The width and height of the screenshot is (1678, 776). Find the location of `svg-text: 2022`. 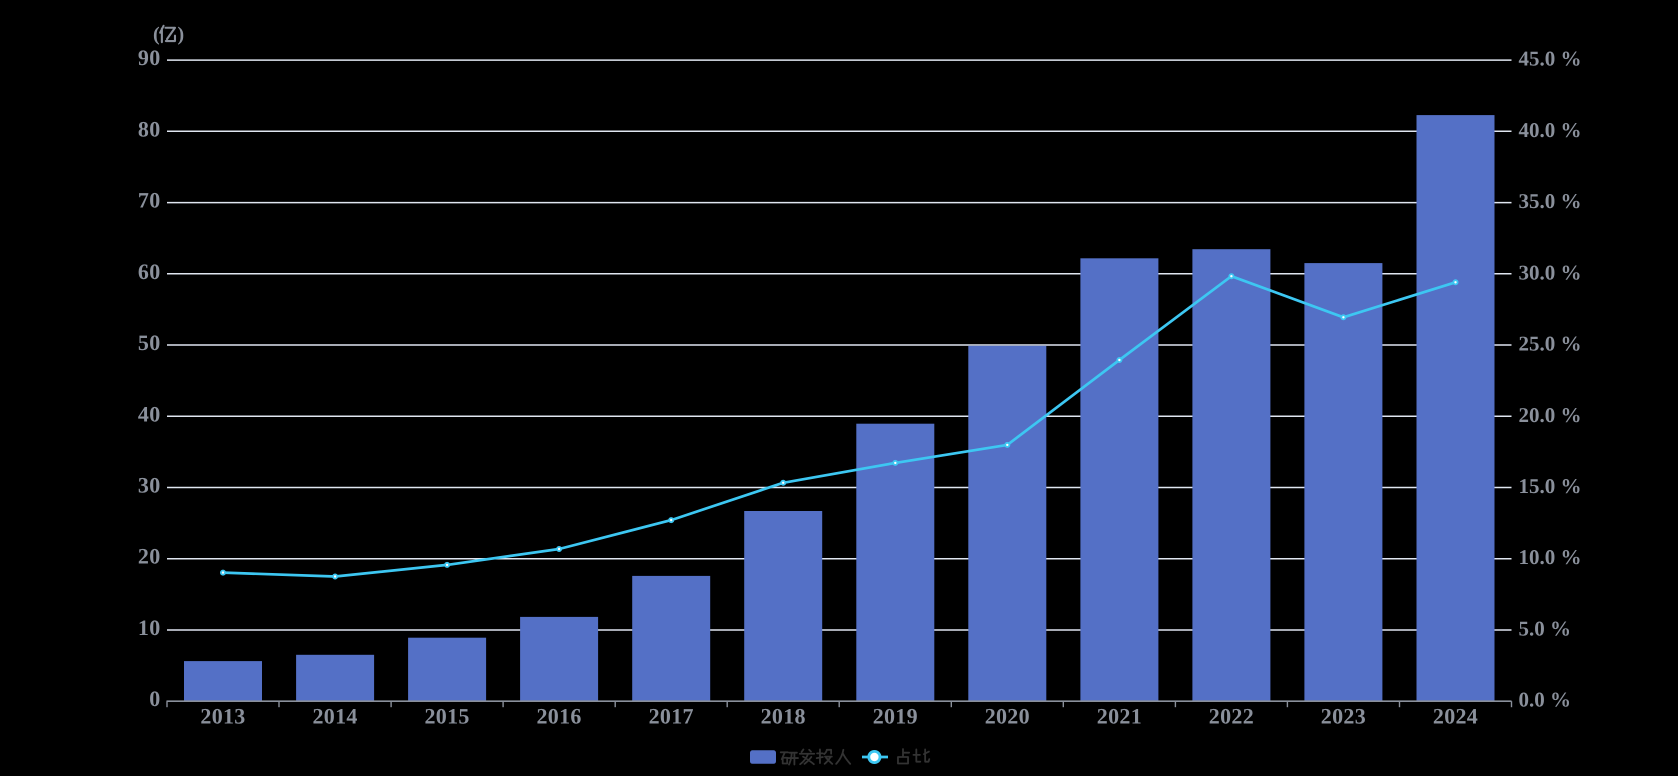

svg-text: 2022 is located at coordinates (1231, 716).